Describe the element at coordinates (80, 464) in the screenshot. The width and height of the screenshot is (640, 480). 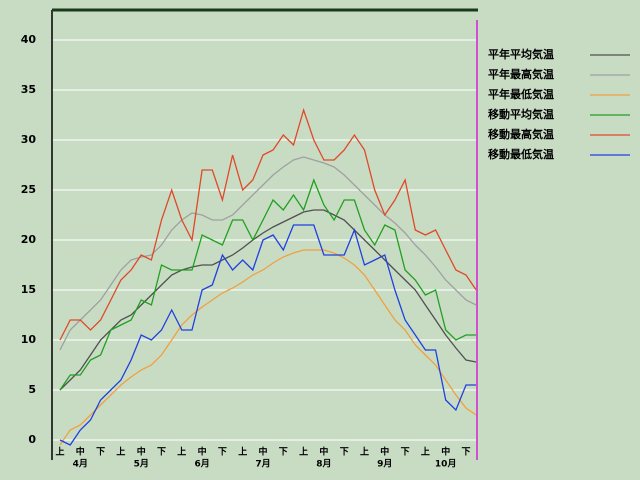
I see `month-label: 4月` at that location.